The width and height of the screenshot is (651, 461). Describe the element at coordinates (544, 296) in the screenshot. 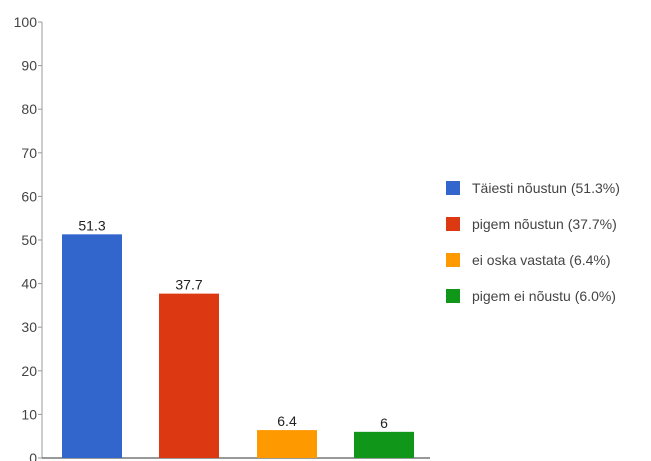

I see `legend-label: pigem ei nõustu (6.0%)` at that location.